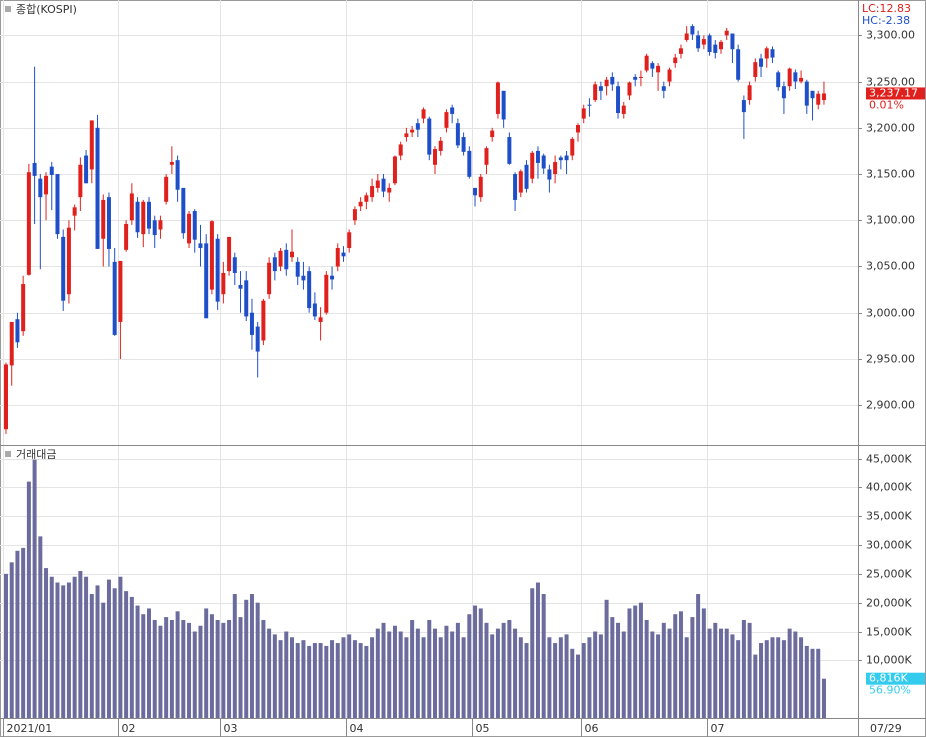 Image resolution: width=926 pixels, height=737 pixels. Describe the element at coordinates (890, 359) in the screenshot. I see `y-tick-label: 2,950.00` at that location.